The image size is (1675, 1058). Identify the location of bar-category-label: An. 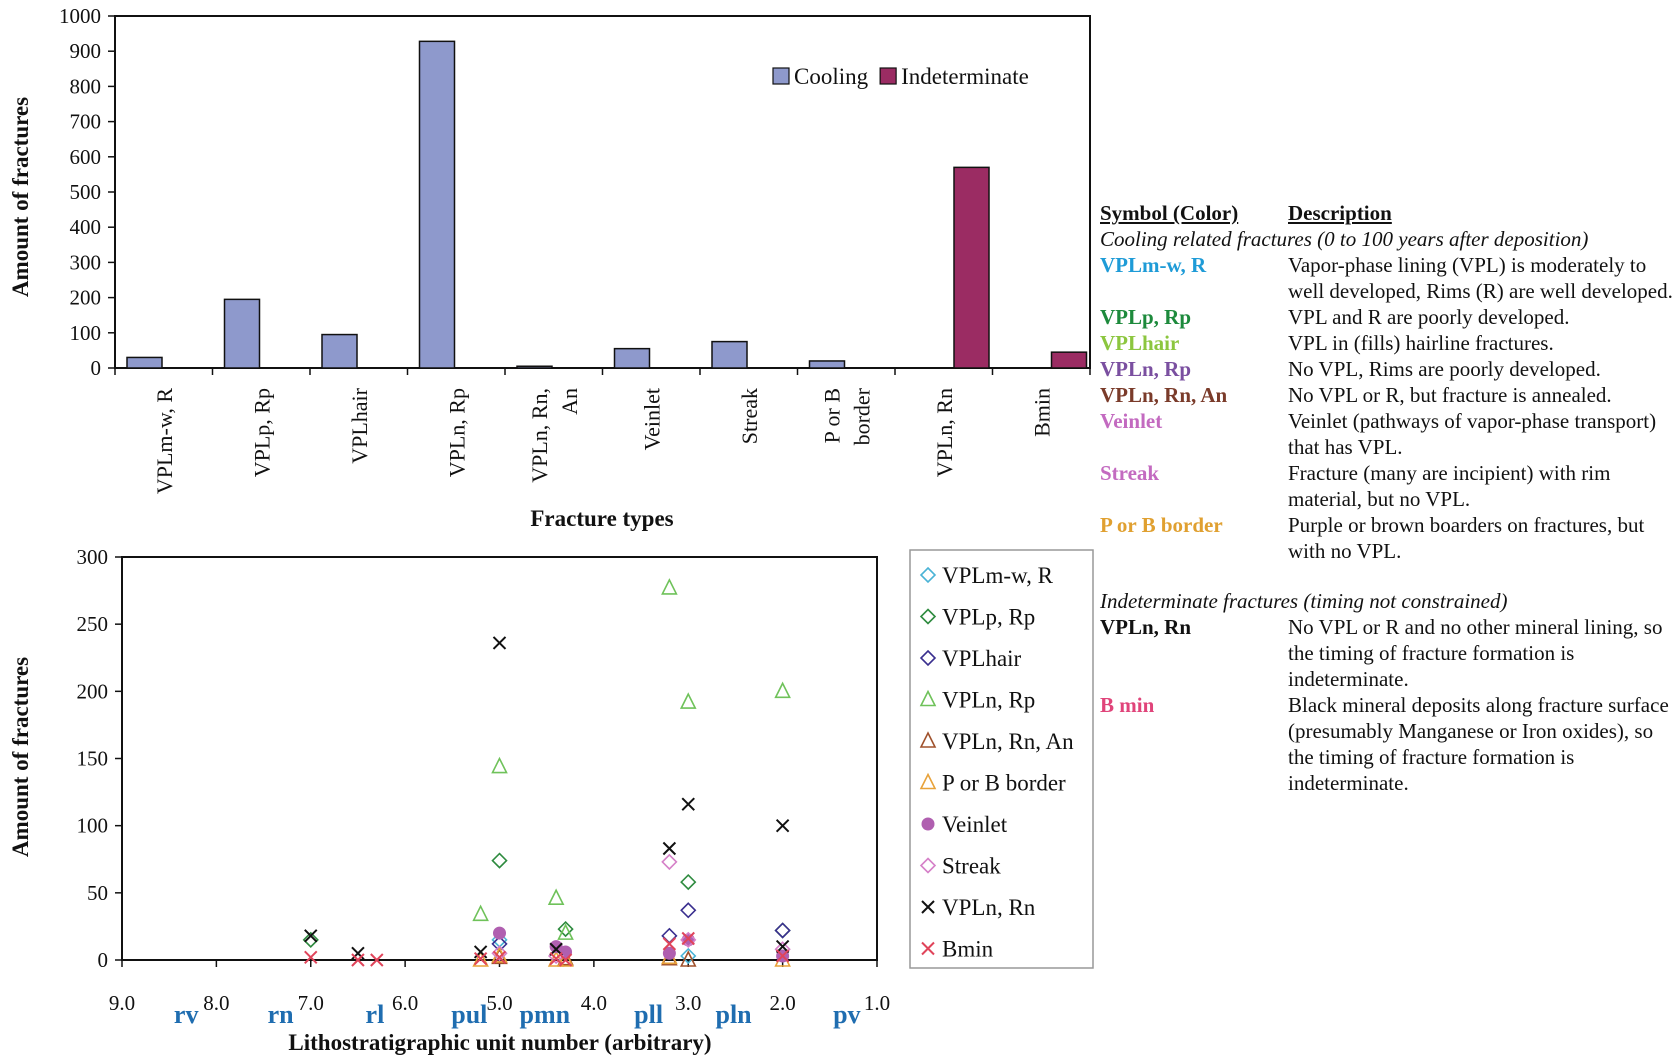
(569, 401).